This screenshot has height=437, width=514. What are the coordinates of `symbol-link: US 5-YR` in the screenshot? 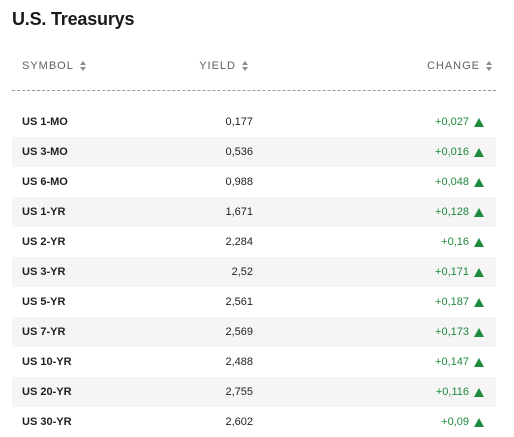 It's located at (44, 302).